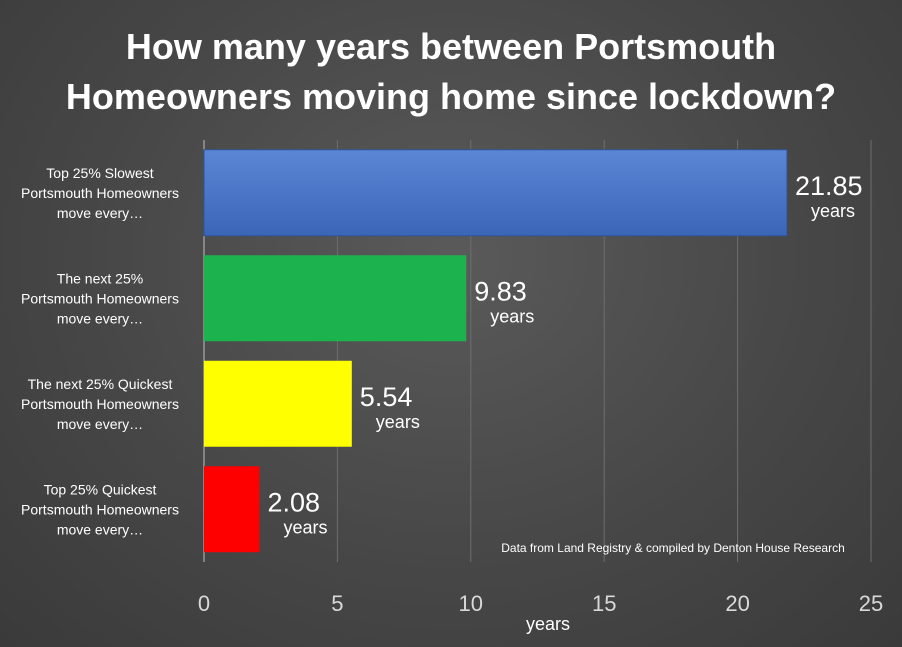 This screenshot has height=647, width=902. What do you see at coordinates (451, 46) in the screenshot?
I see `chart-title-line-1: How many years between Portsmouth` at bounding box center [451, 46].